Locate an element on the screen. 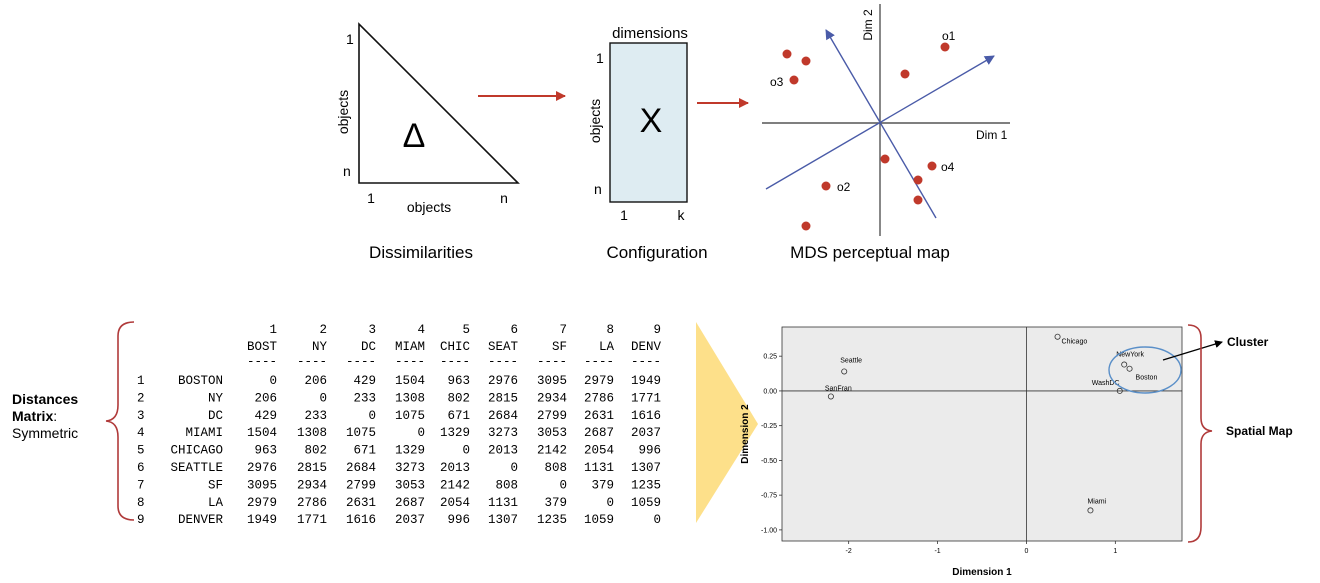 This screenshot has height=583, width=1320. matrix-cell: 3095 is located at coordinates (552, 381).